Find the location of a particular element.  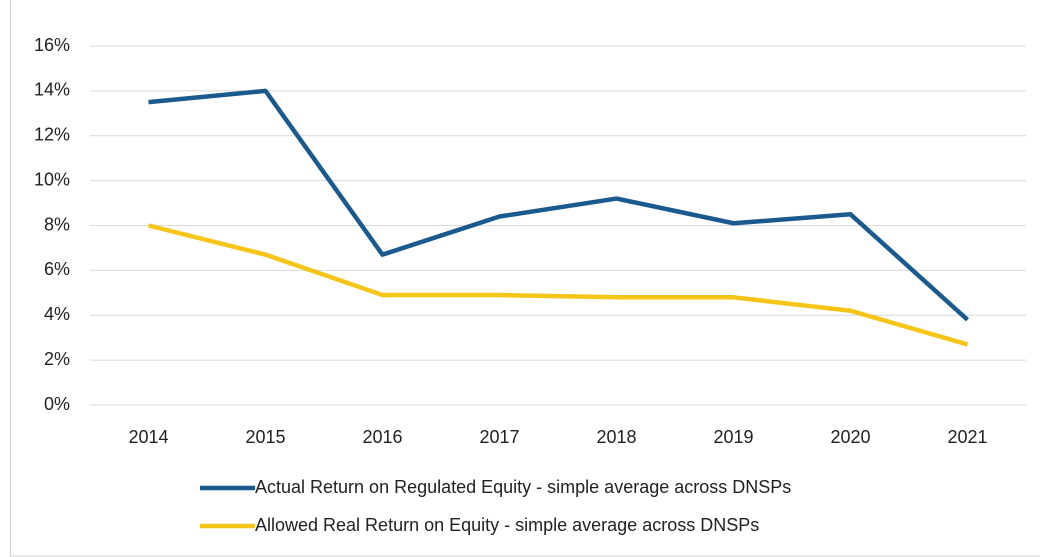

x-tick-label: 2020 is located at coordinates (850, 437).